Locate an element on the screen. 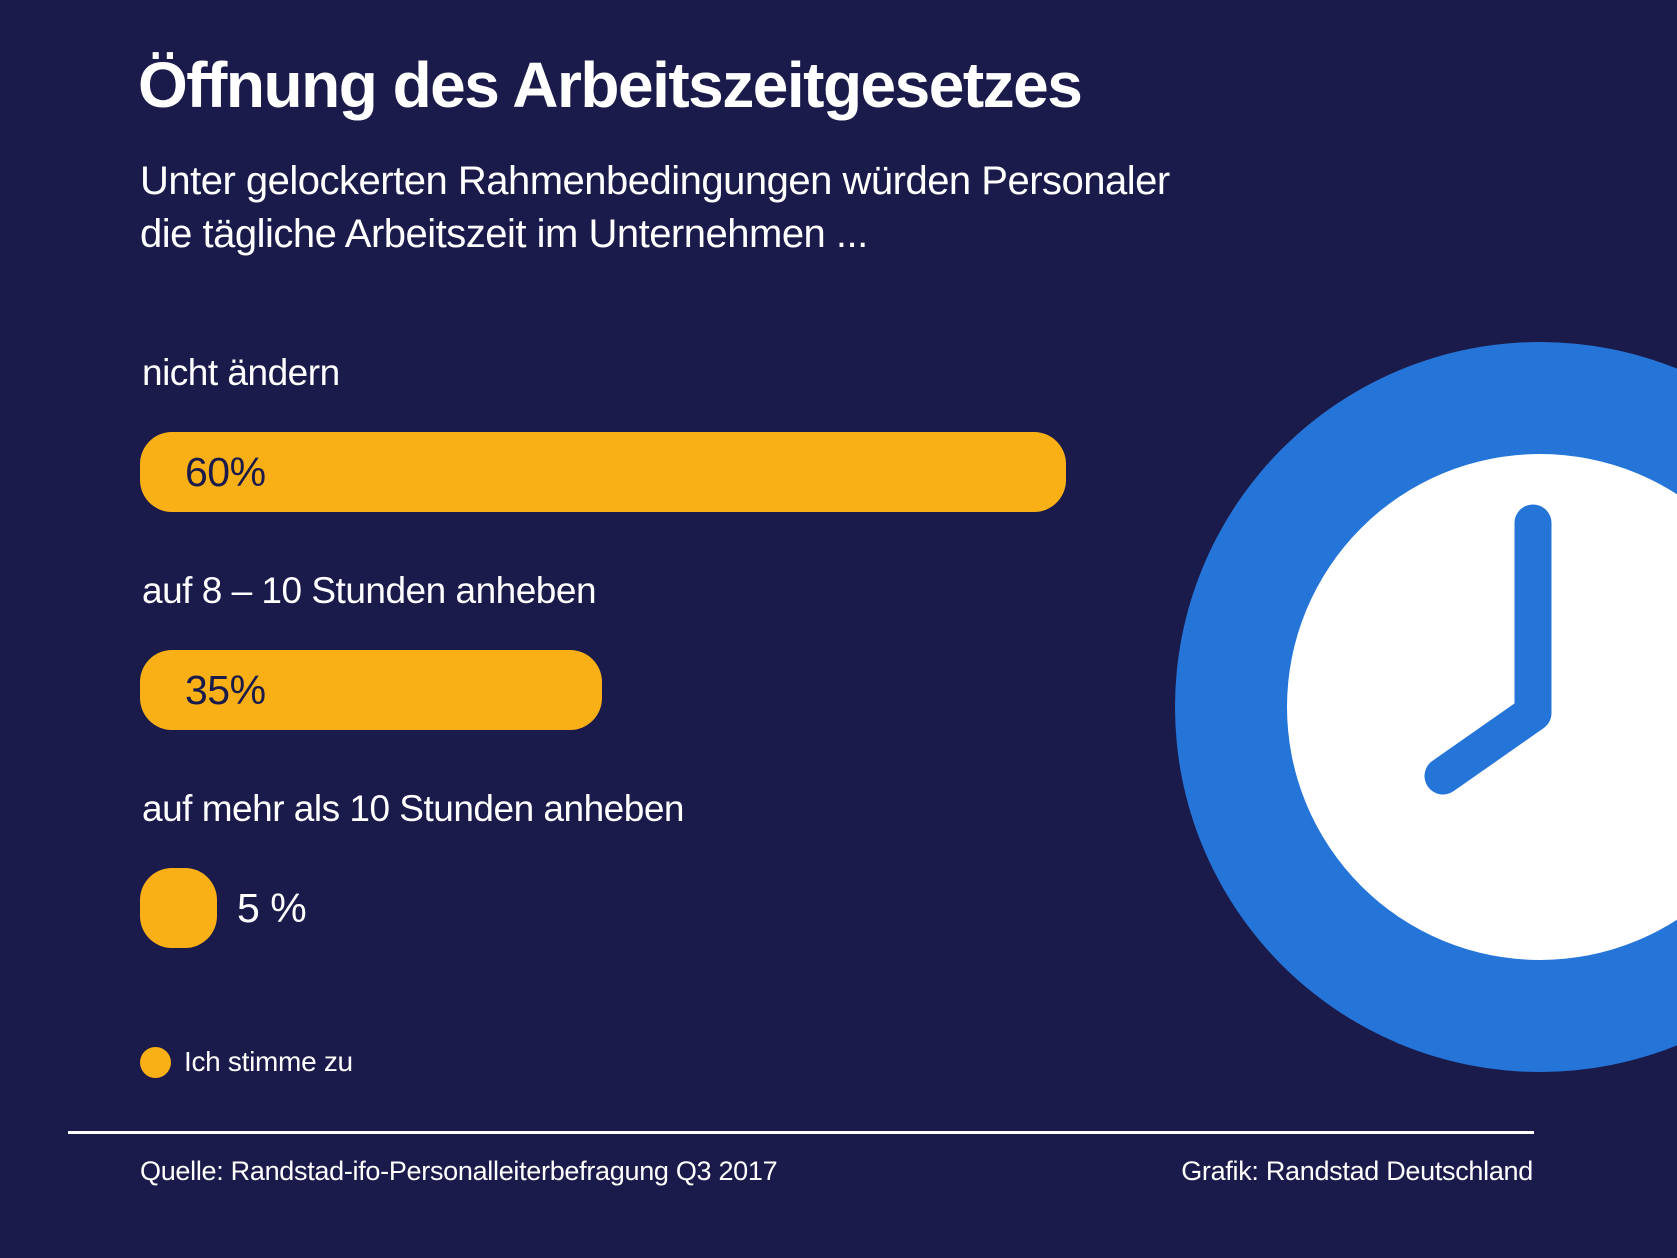 This screenshot has width=1677, height=1258. legend-marker-icon is located at coordinates (155, 1062).